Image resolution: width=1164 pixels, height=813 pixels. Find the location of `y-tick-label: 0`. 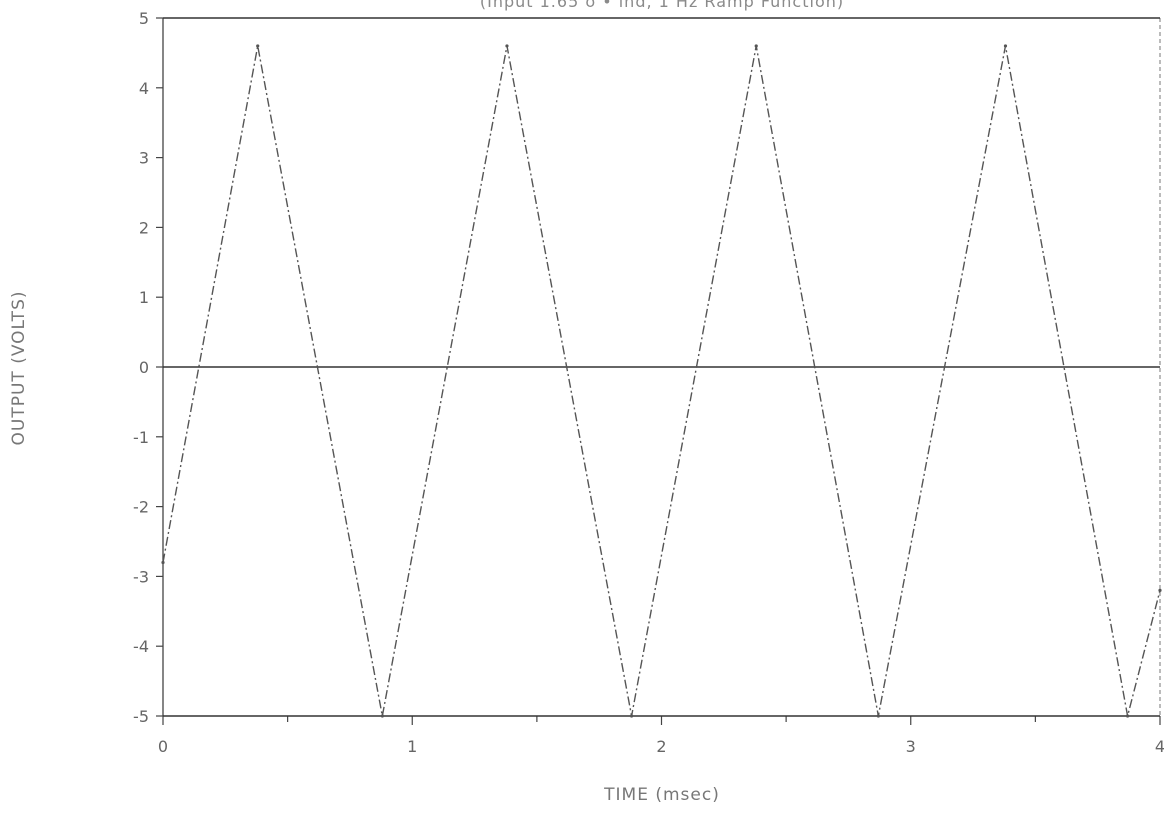

y-tick-label: 0 is located at coordinates (144, 367).